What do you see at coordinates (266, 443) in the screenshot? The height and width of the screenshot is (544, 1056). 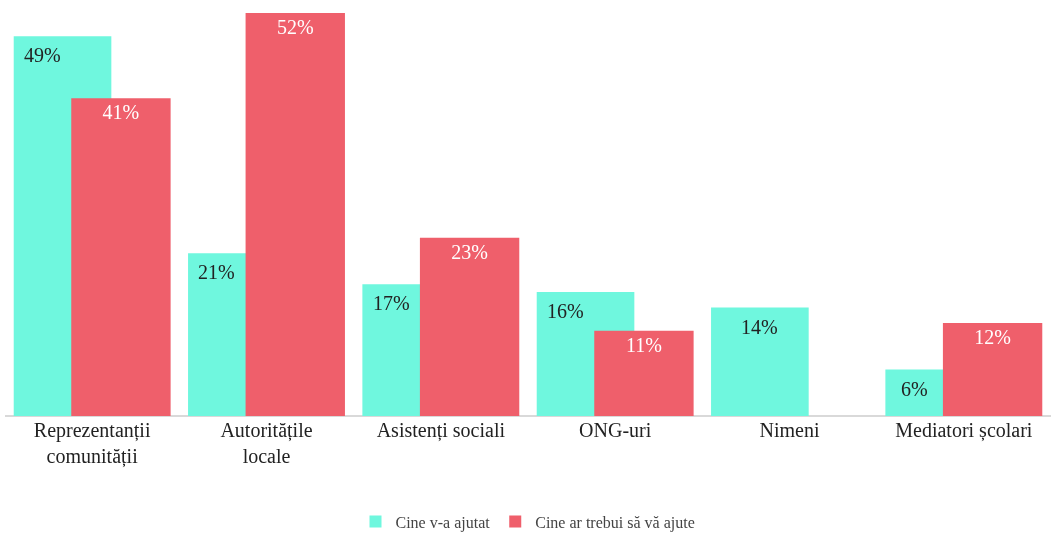 I see `x-tick-label: Autoritățile locale` at bounding box center [266, 443].